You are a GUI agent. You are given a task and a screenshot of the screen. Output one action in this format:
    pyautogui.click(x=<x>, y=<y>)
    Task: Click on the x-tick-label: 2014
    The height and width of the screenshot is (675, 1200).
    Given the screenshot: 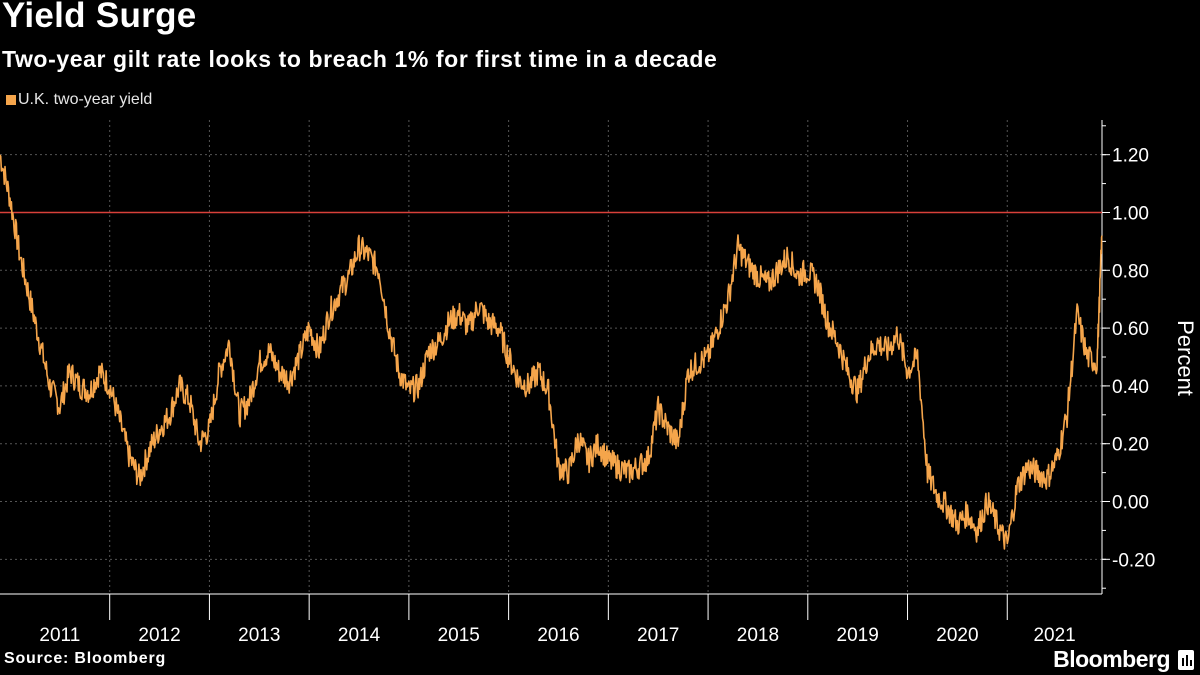 What is the action you would take?
    pyautogui.click(x=359, y=635)
    